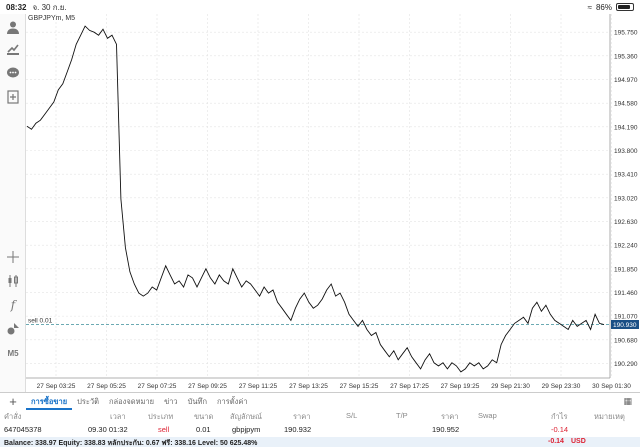 This screenshot has width=640, height=447. What do you see at coordinates (460, 386) in the screenshot?
I see `x-tick-label: 27 Sep 19:25` at bounding box center [460, 386].